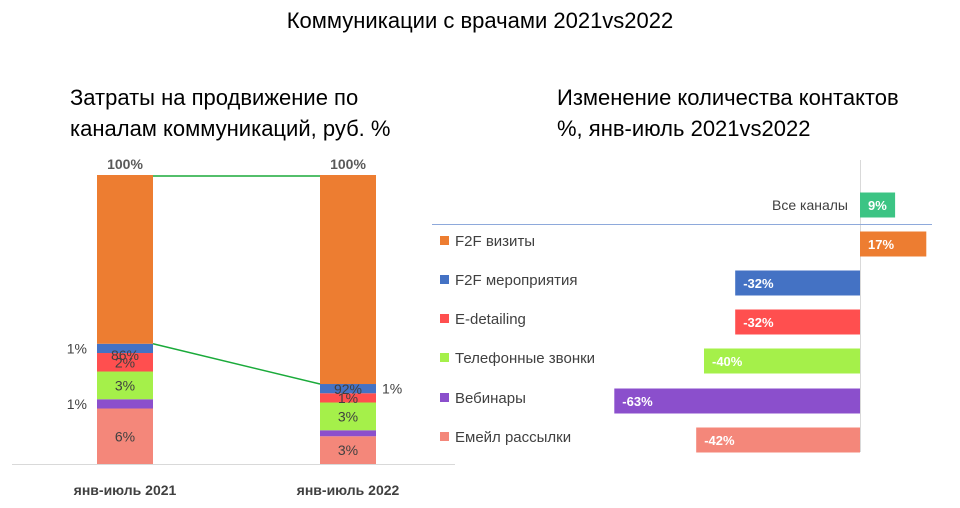  Describe the element at coordinates (728, 97) in the screenshot. I see `right-chart-title-line1: Изменение количества контактов` at that location.